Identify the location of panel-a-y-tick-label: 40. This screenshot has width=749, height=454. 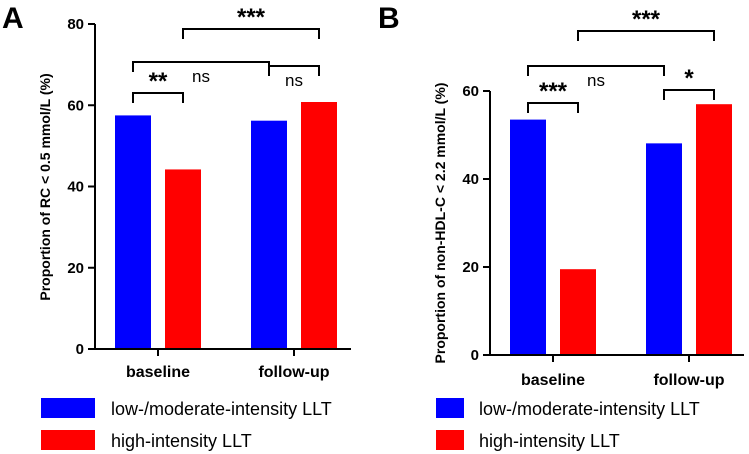
(75, 187).